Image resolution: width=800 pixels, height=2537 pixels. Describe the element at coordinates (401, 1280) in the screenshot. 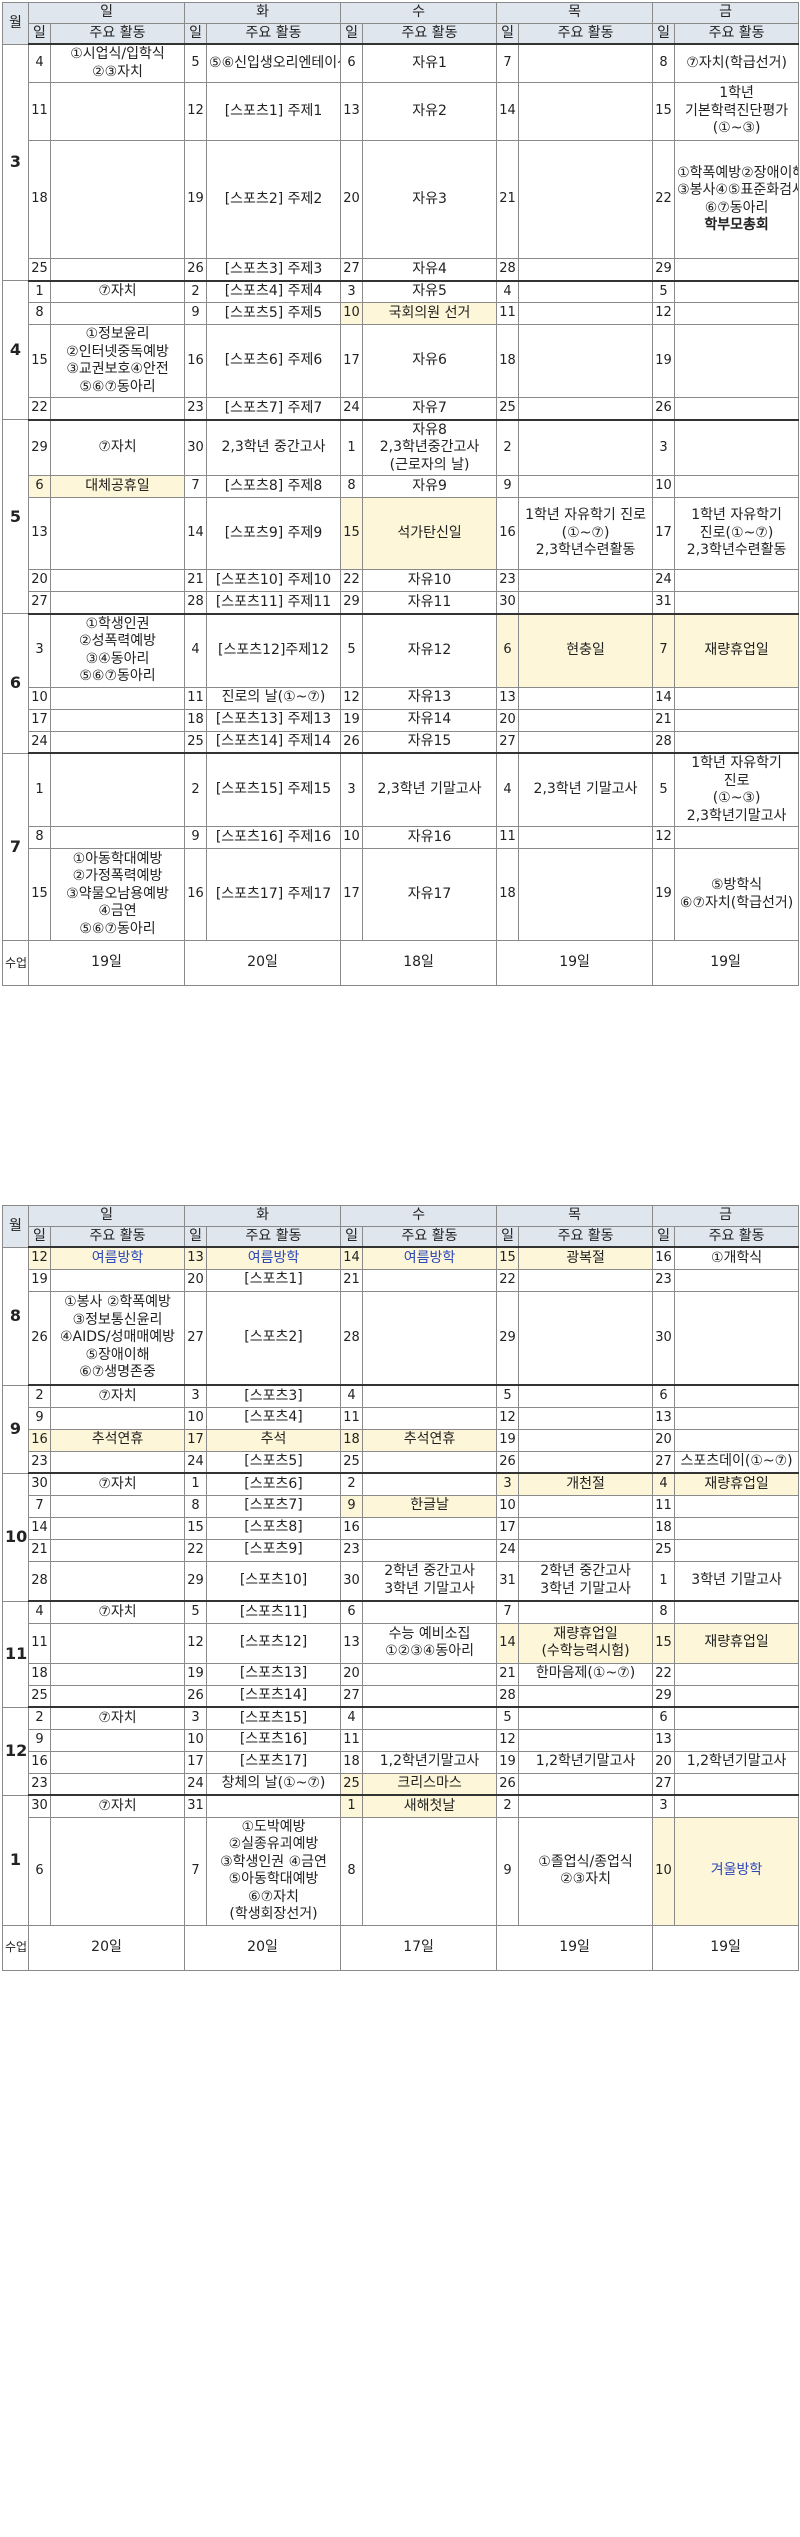

I see `week-row: 19 20 [스포츠1] 21 22 23` at that location.